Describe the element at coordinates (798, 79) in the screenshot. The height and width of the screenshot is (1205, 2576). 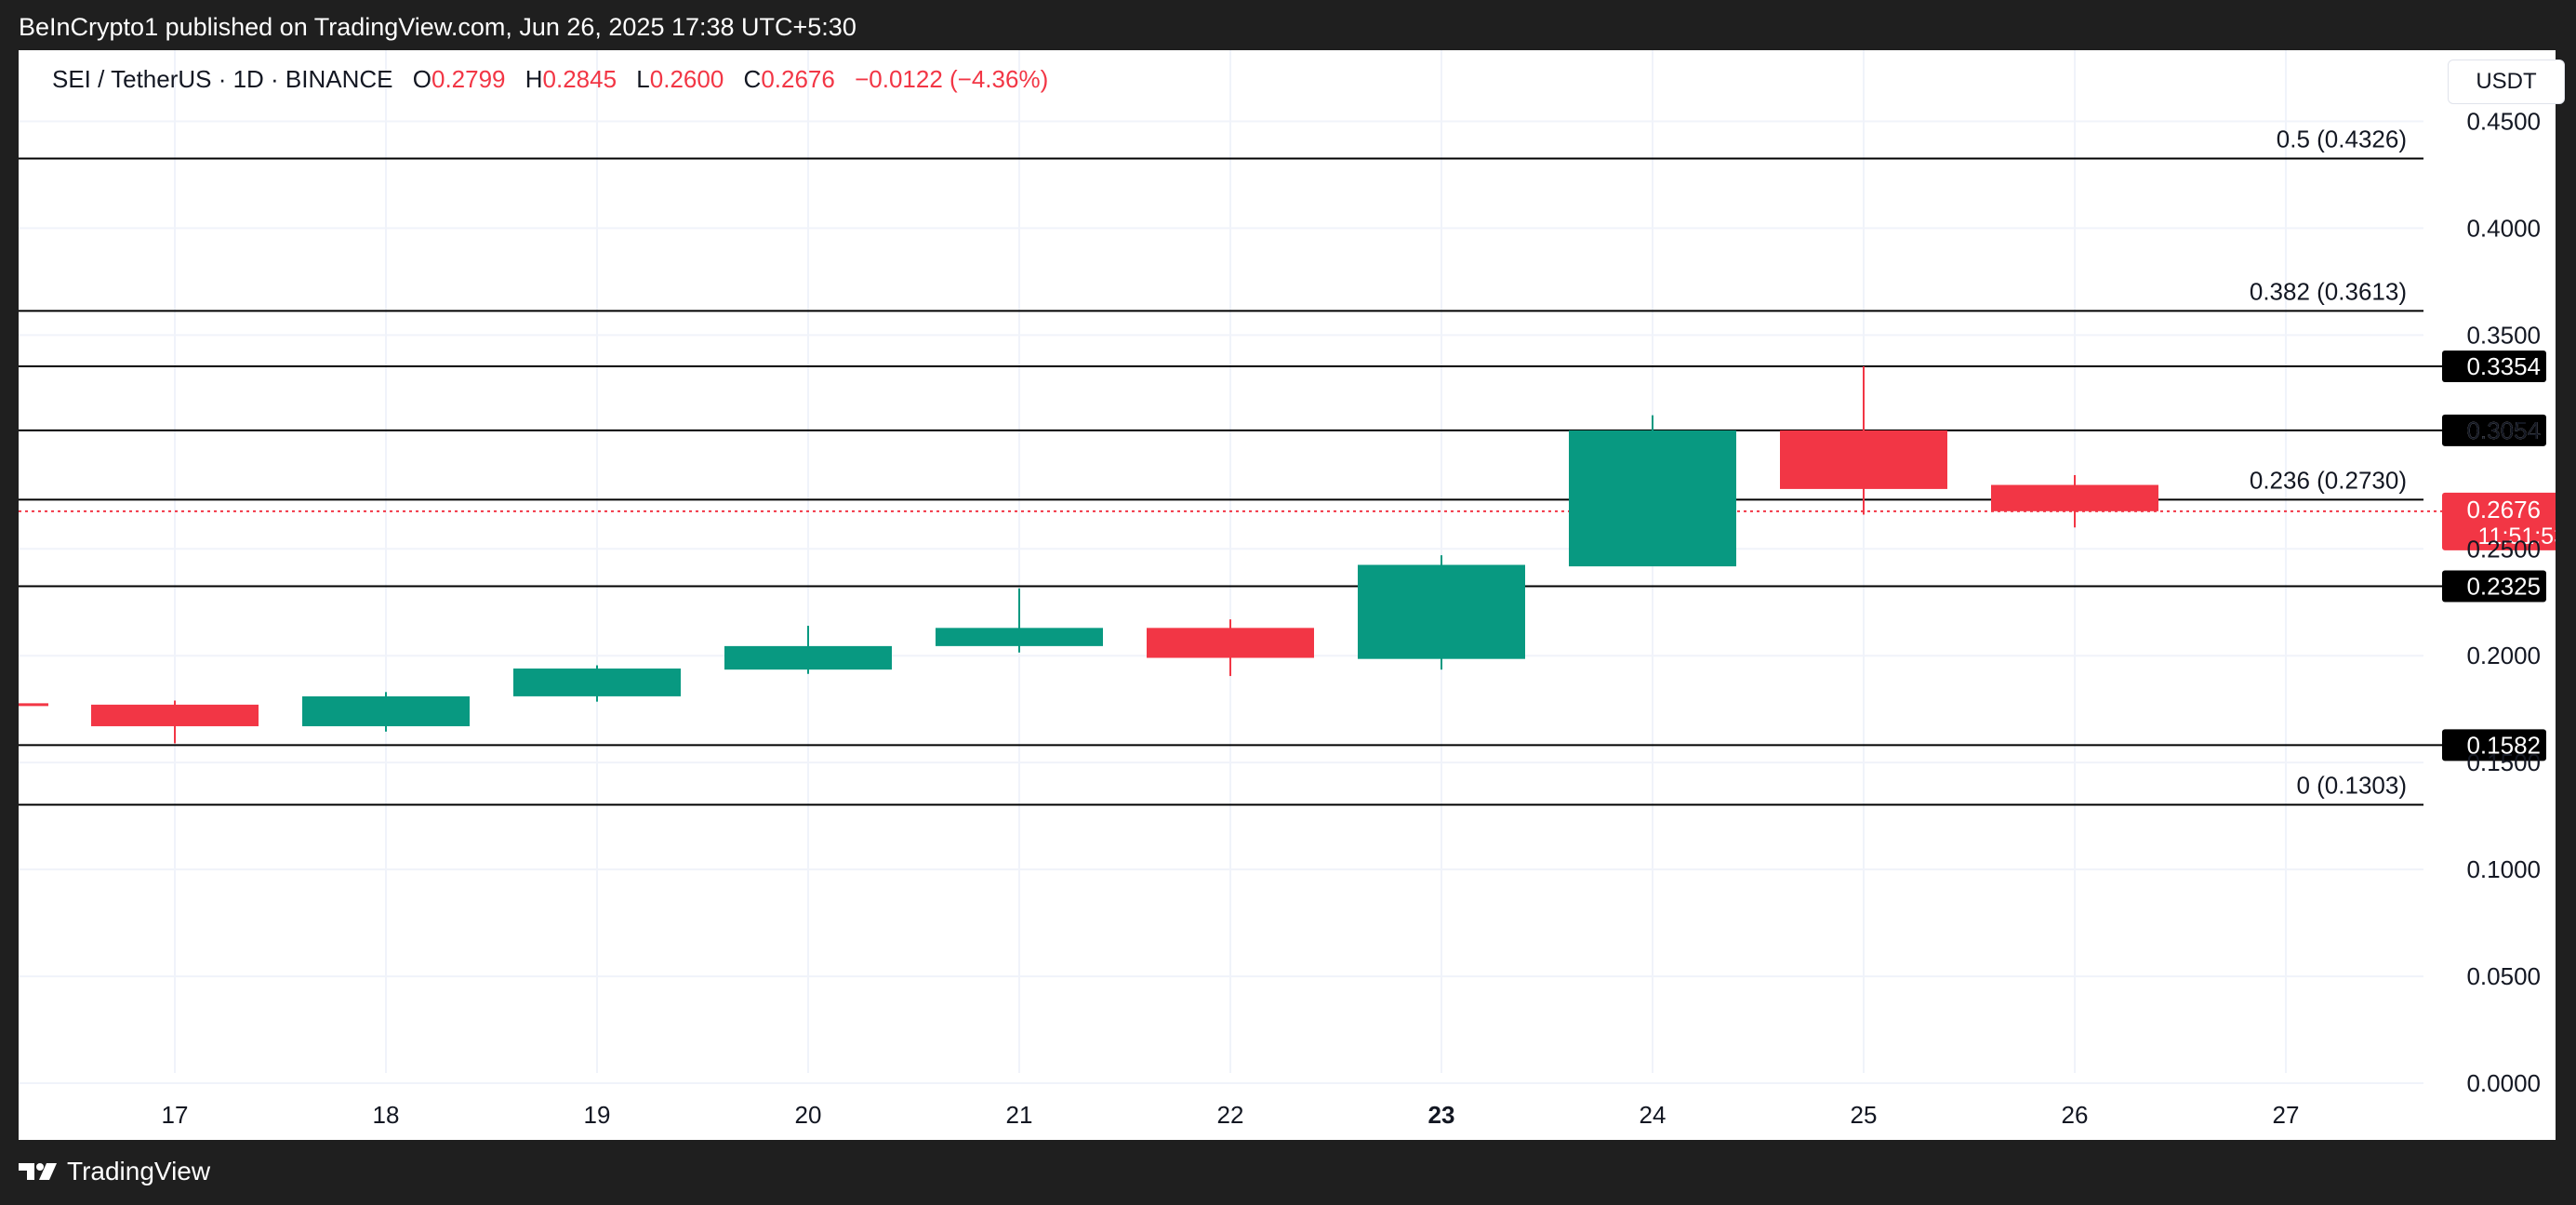
I see `close-value: 0.2676` at that location.